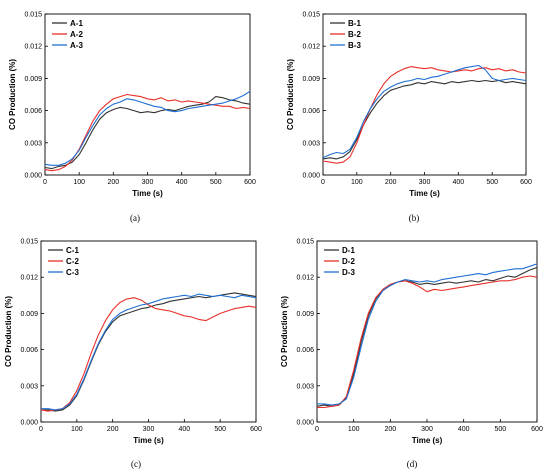  I want to click on legend-label: D-1, so click(348, 250).